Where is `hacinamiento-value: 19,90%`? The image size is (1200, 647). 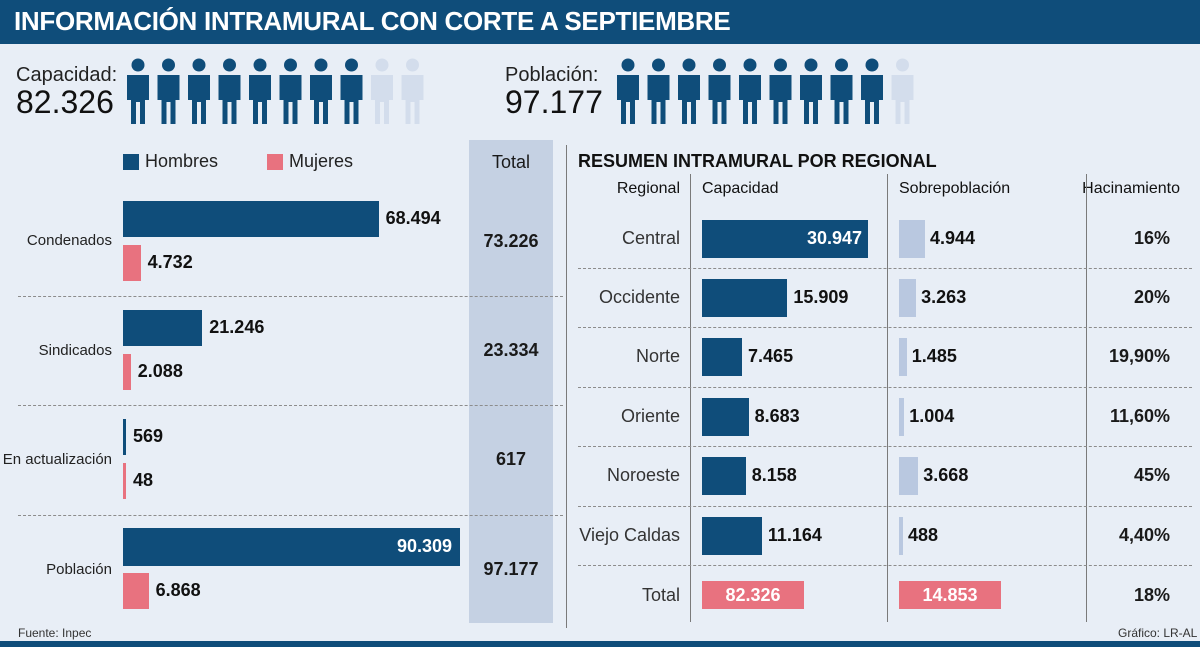
hacinamiento-value: 19,90% is located at coordinates (1139, 356).